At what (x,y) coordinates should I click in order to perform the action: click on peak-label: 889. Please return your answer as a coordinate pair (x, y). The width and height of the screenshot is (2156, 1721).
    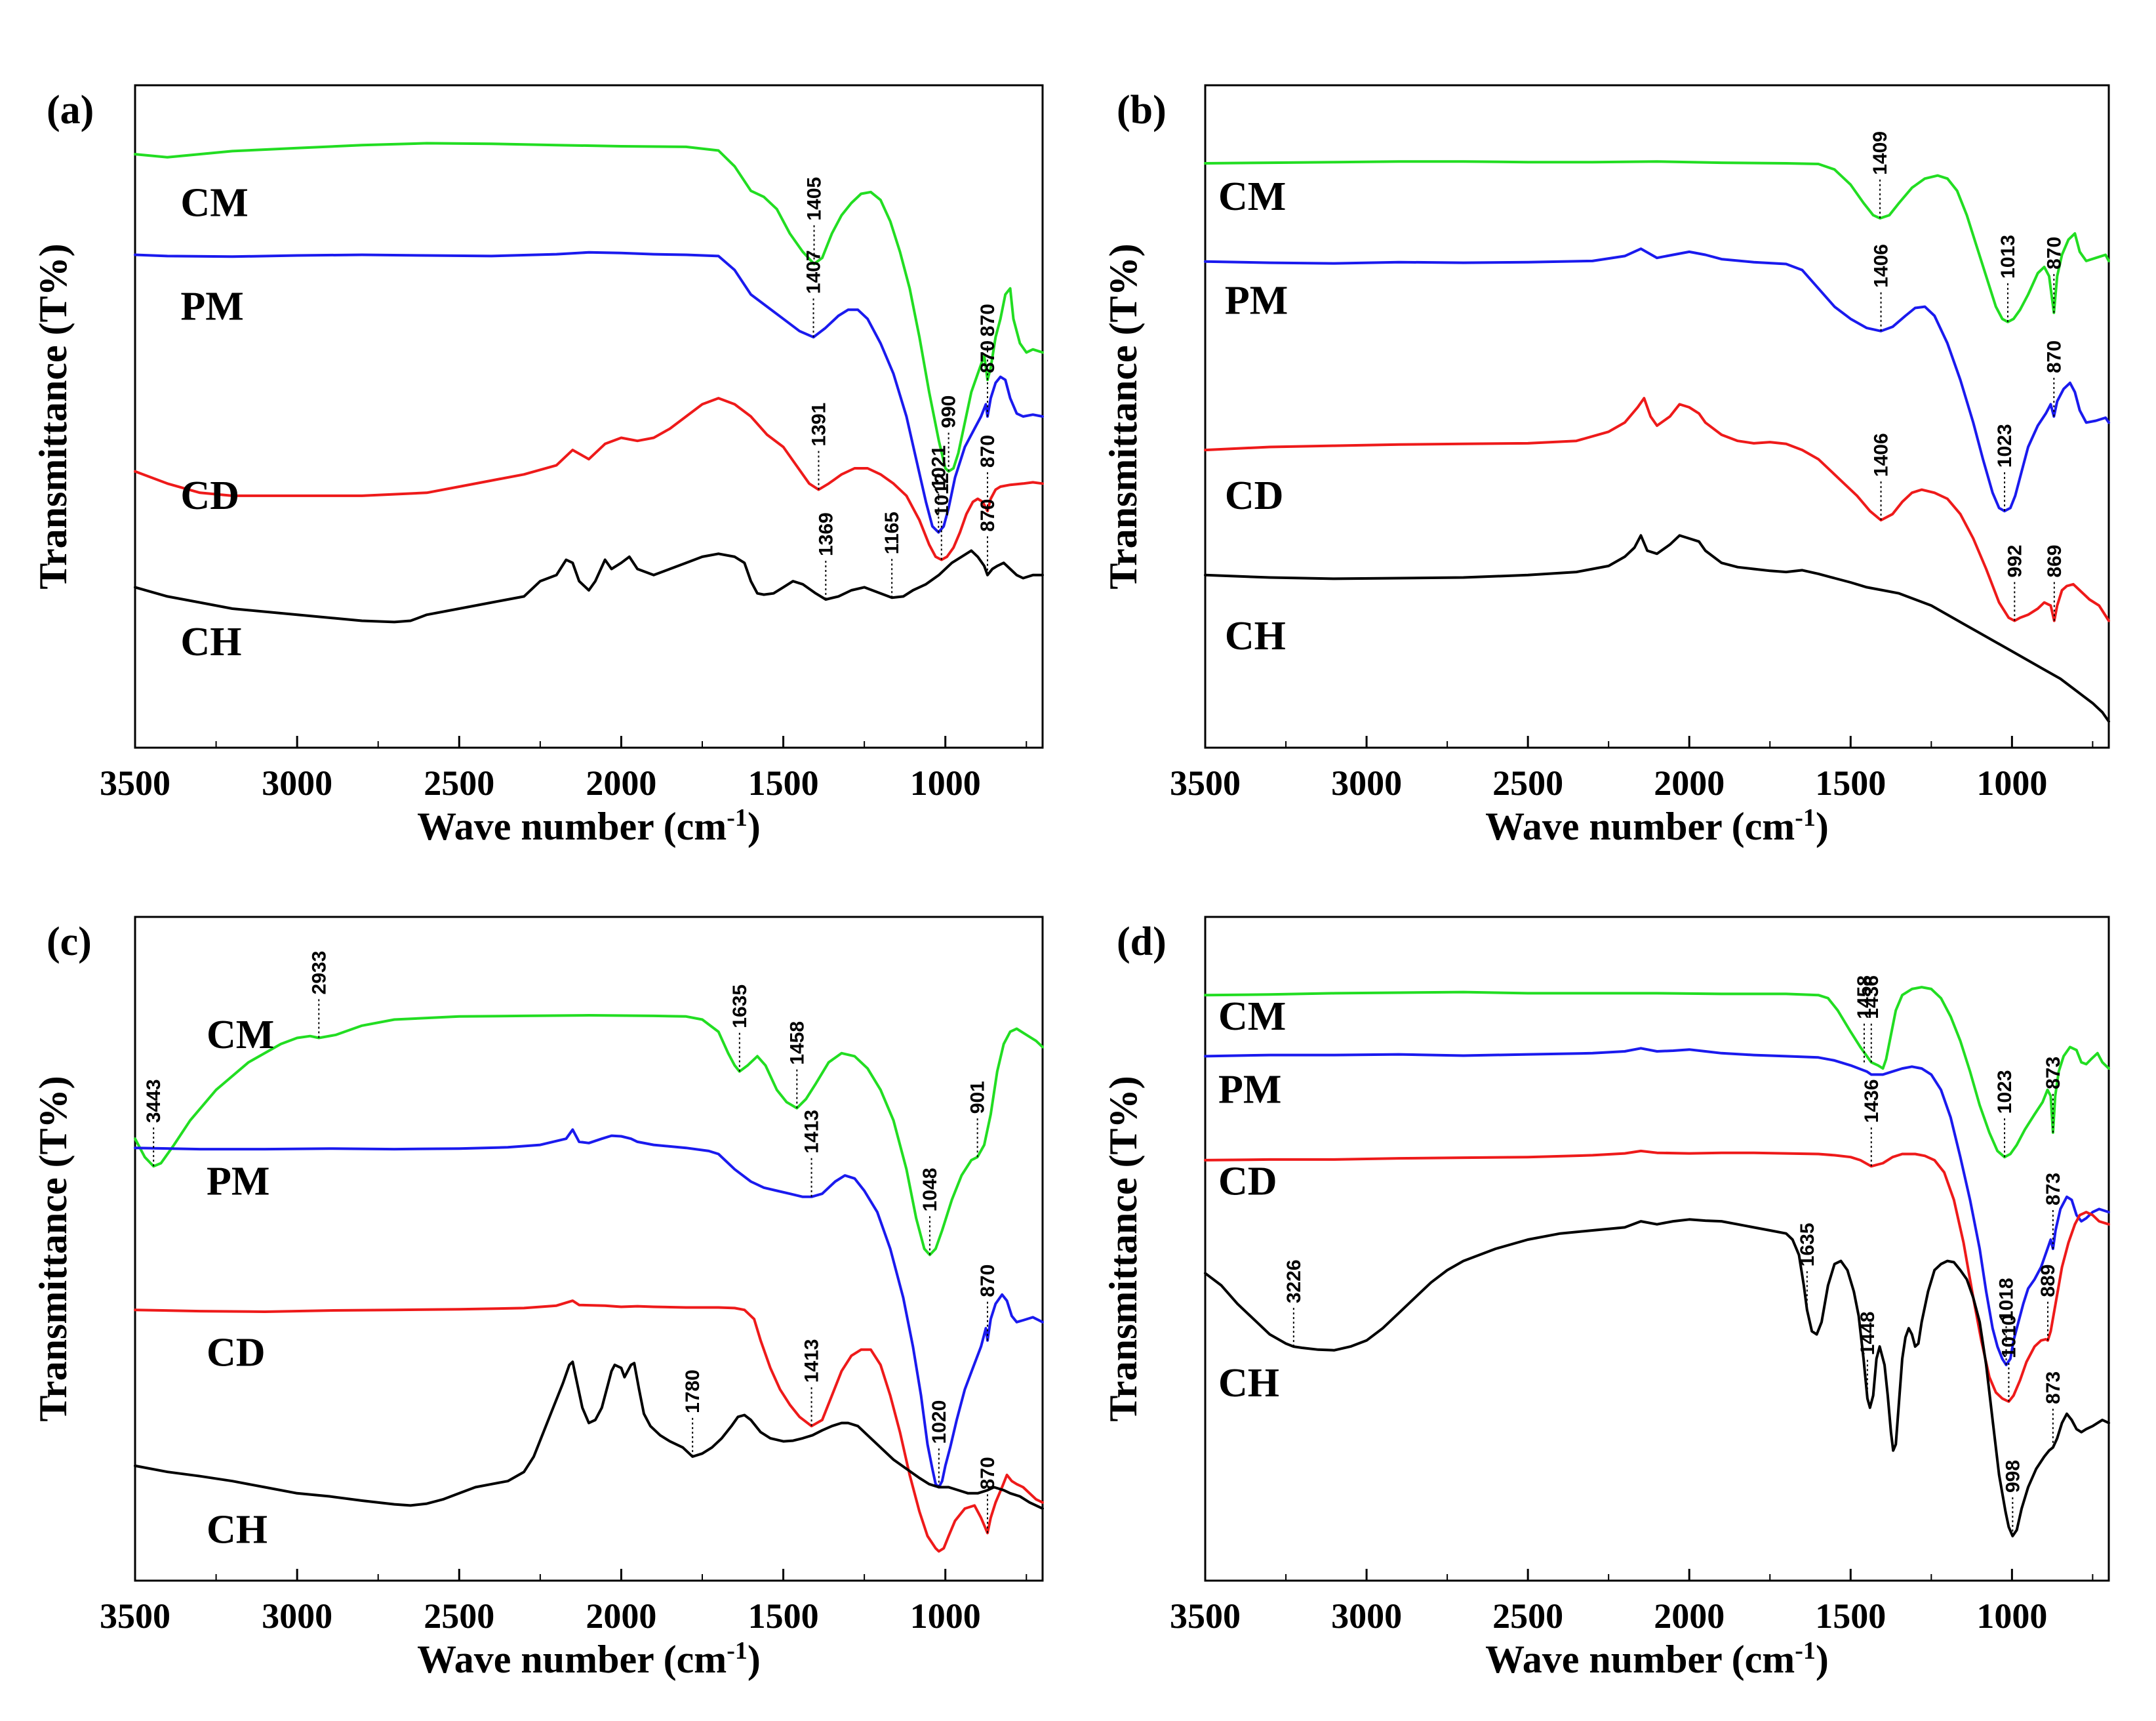
    Looking at the image, I should click on (2048, 1281).